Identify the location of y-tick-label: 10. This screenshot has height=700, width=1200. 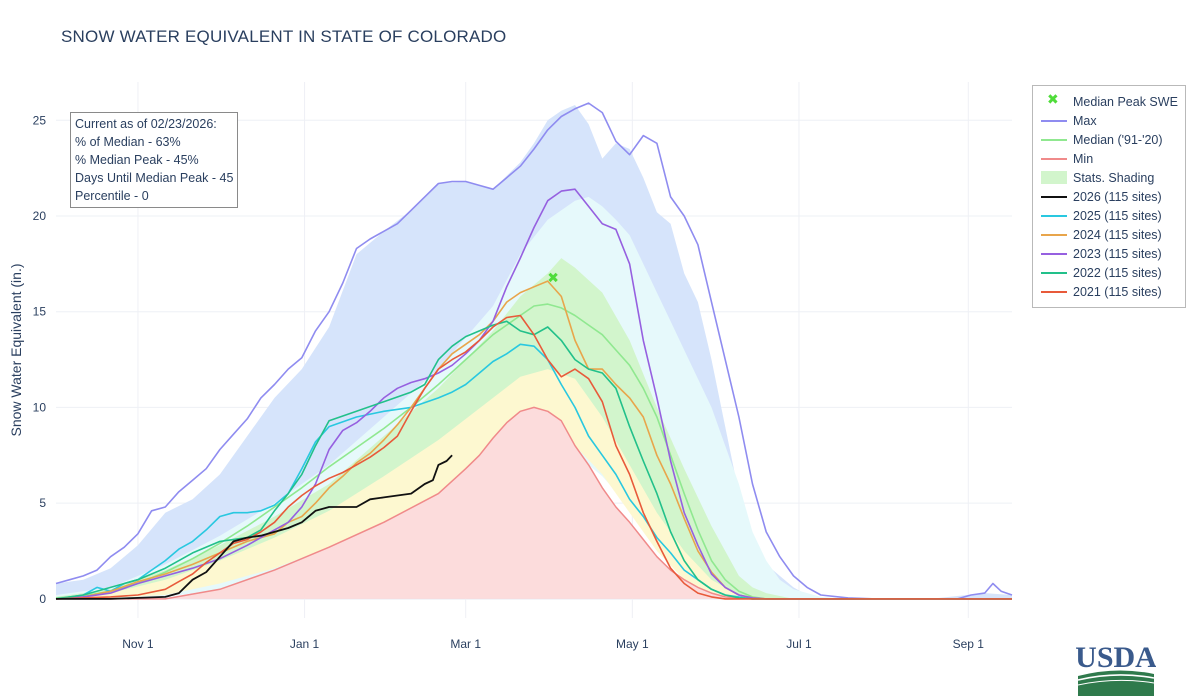
(40, 407).